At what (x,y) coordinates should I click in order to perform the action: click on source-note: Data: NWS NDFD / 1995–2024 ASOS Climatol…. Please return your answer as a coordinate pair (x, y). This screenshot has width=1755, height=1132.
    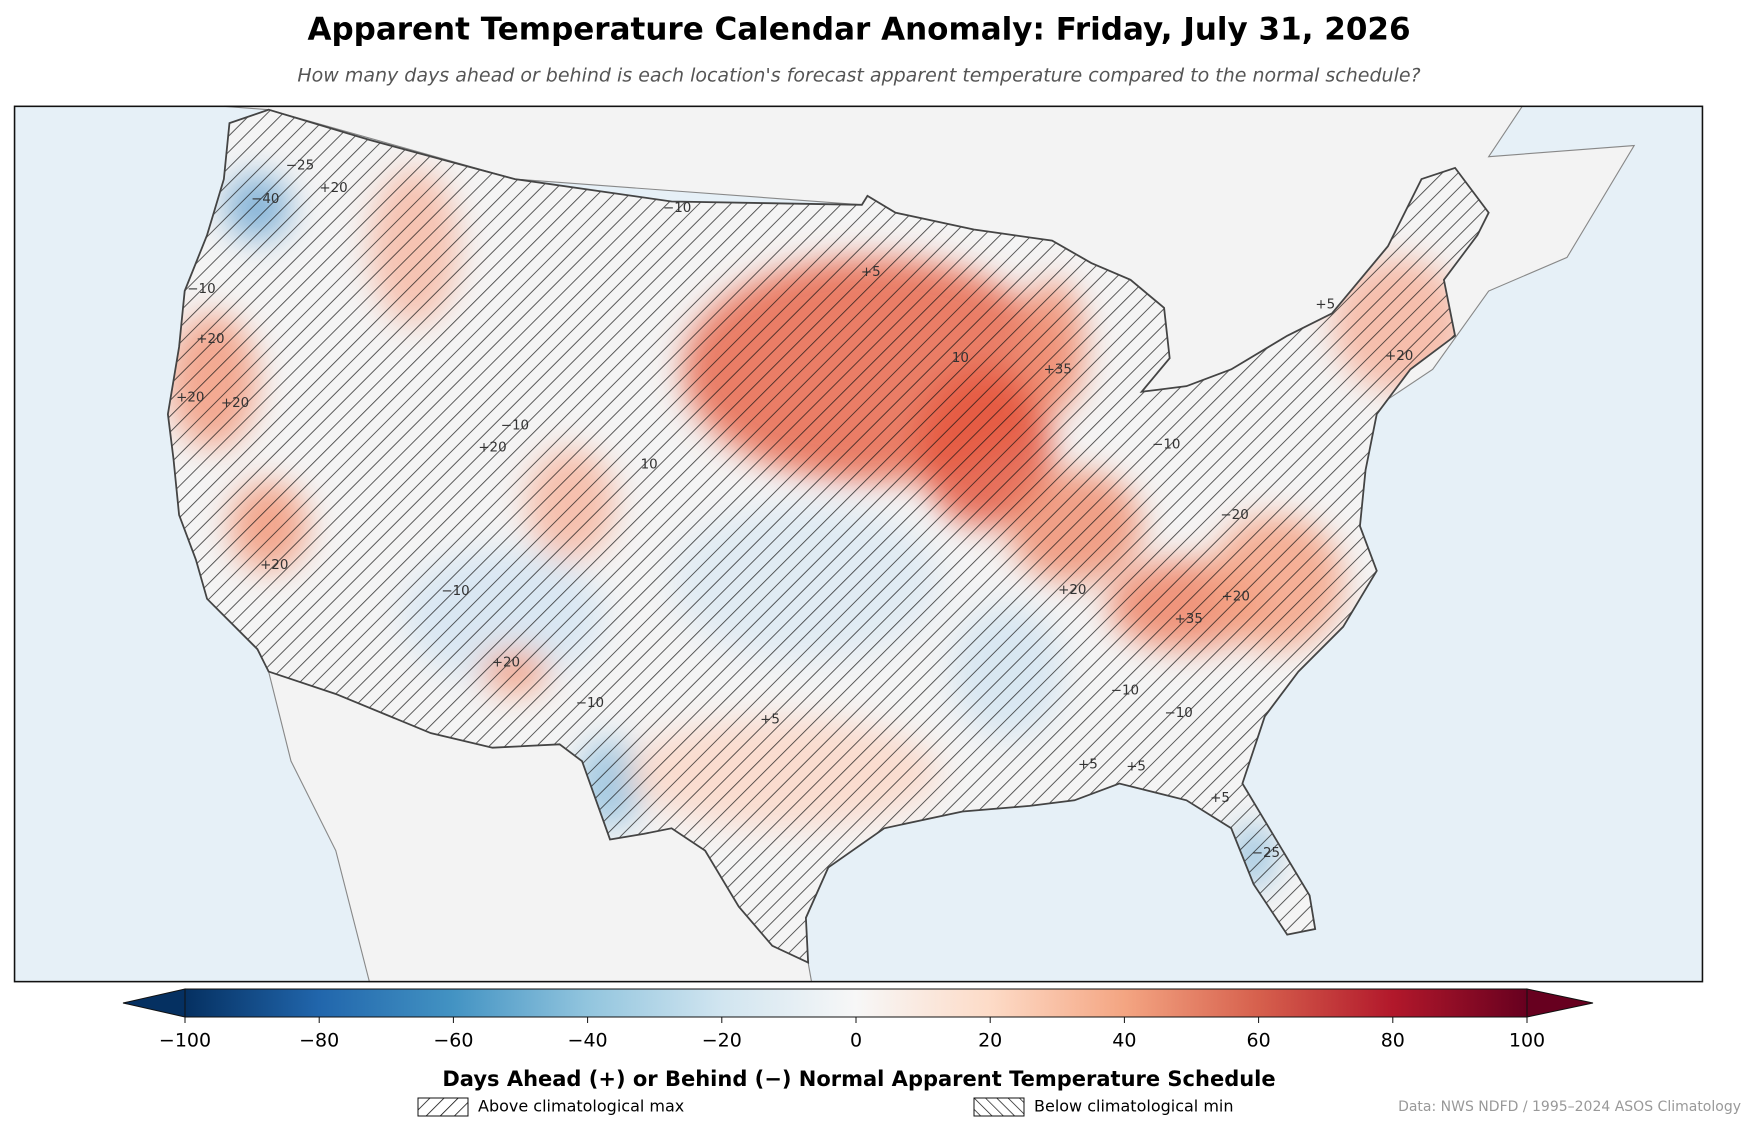
    Looking at the image, I should click on (1569, 1107).